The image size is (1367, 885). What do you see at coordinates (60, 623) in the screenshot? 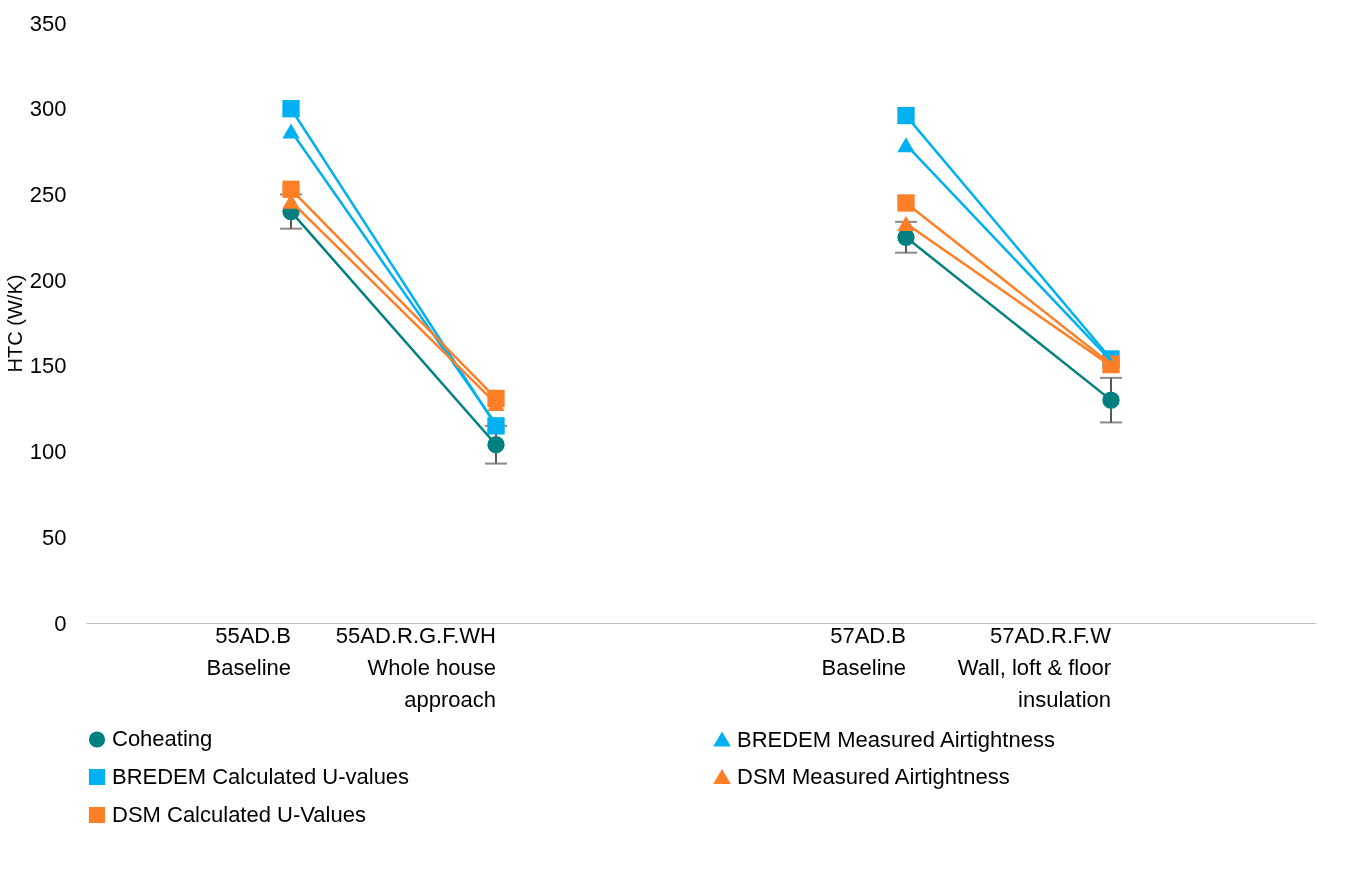
I see `y-tick-label: 0` at bounding box center [60, 623].